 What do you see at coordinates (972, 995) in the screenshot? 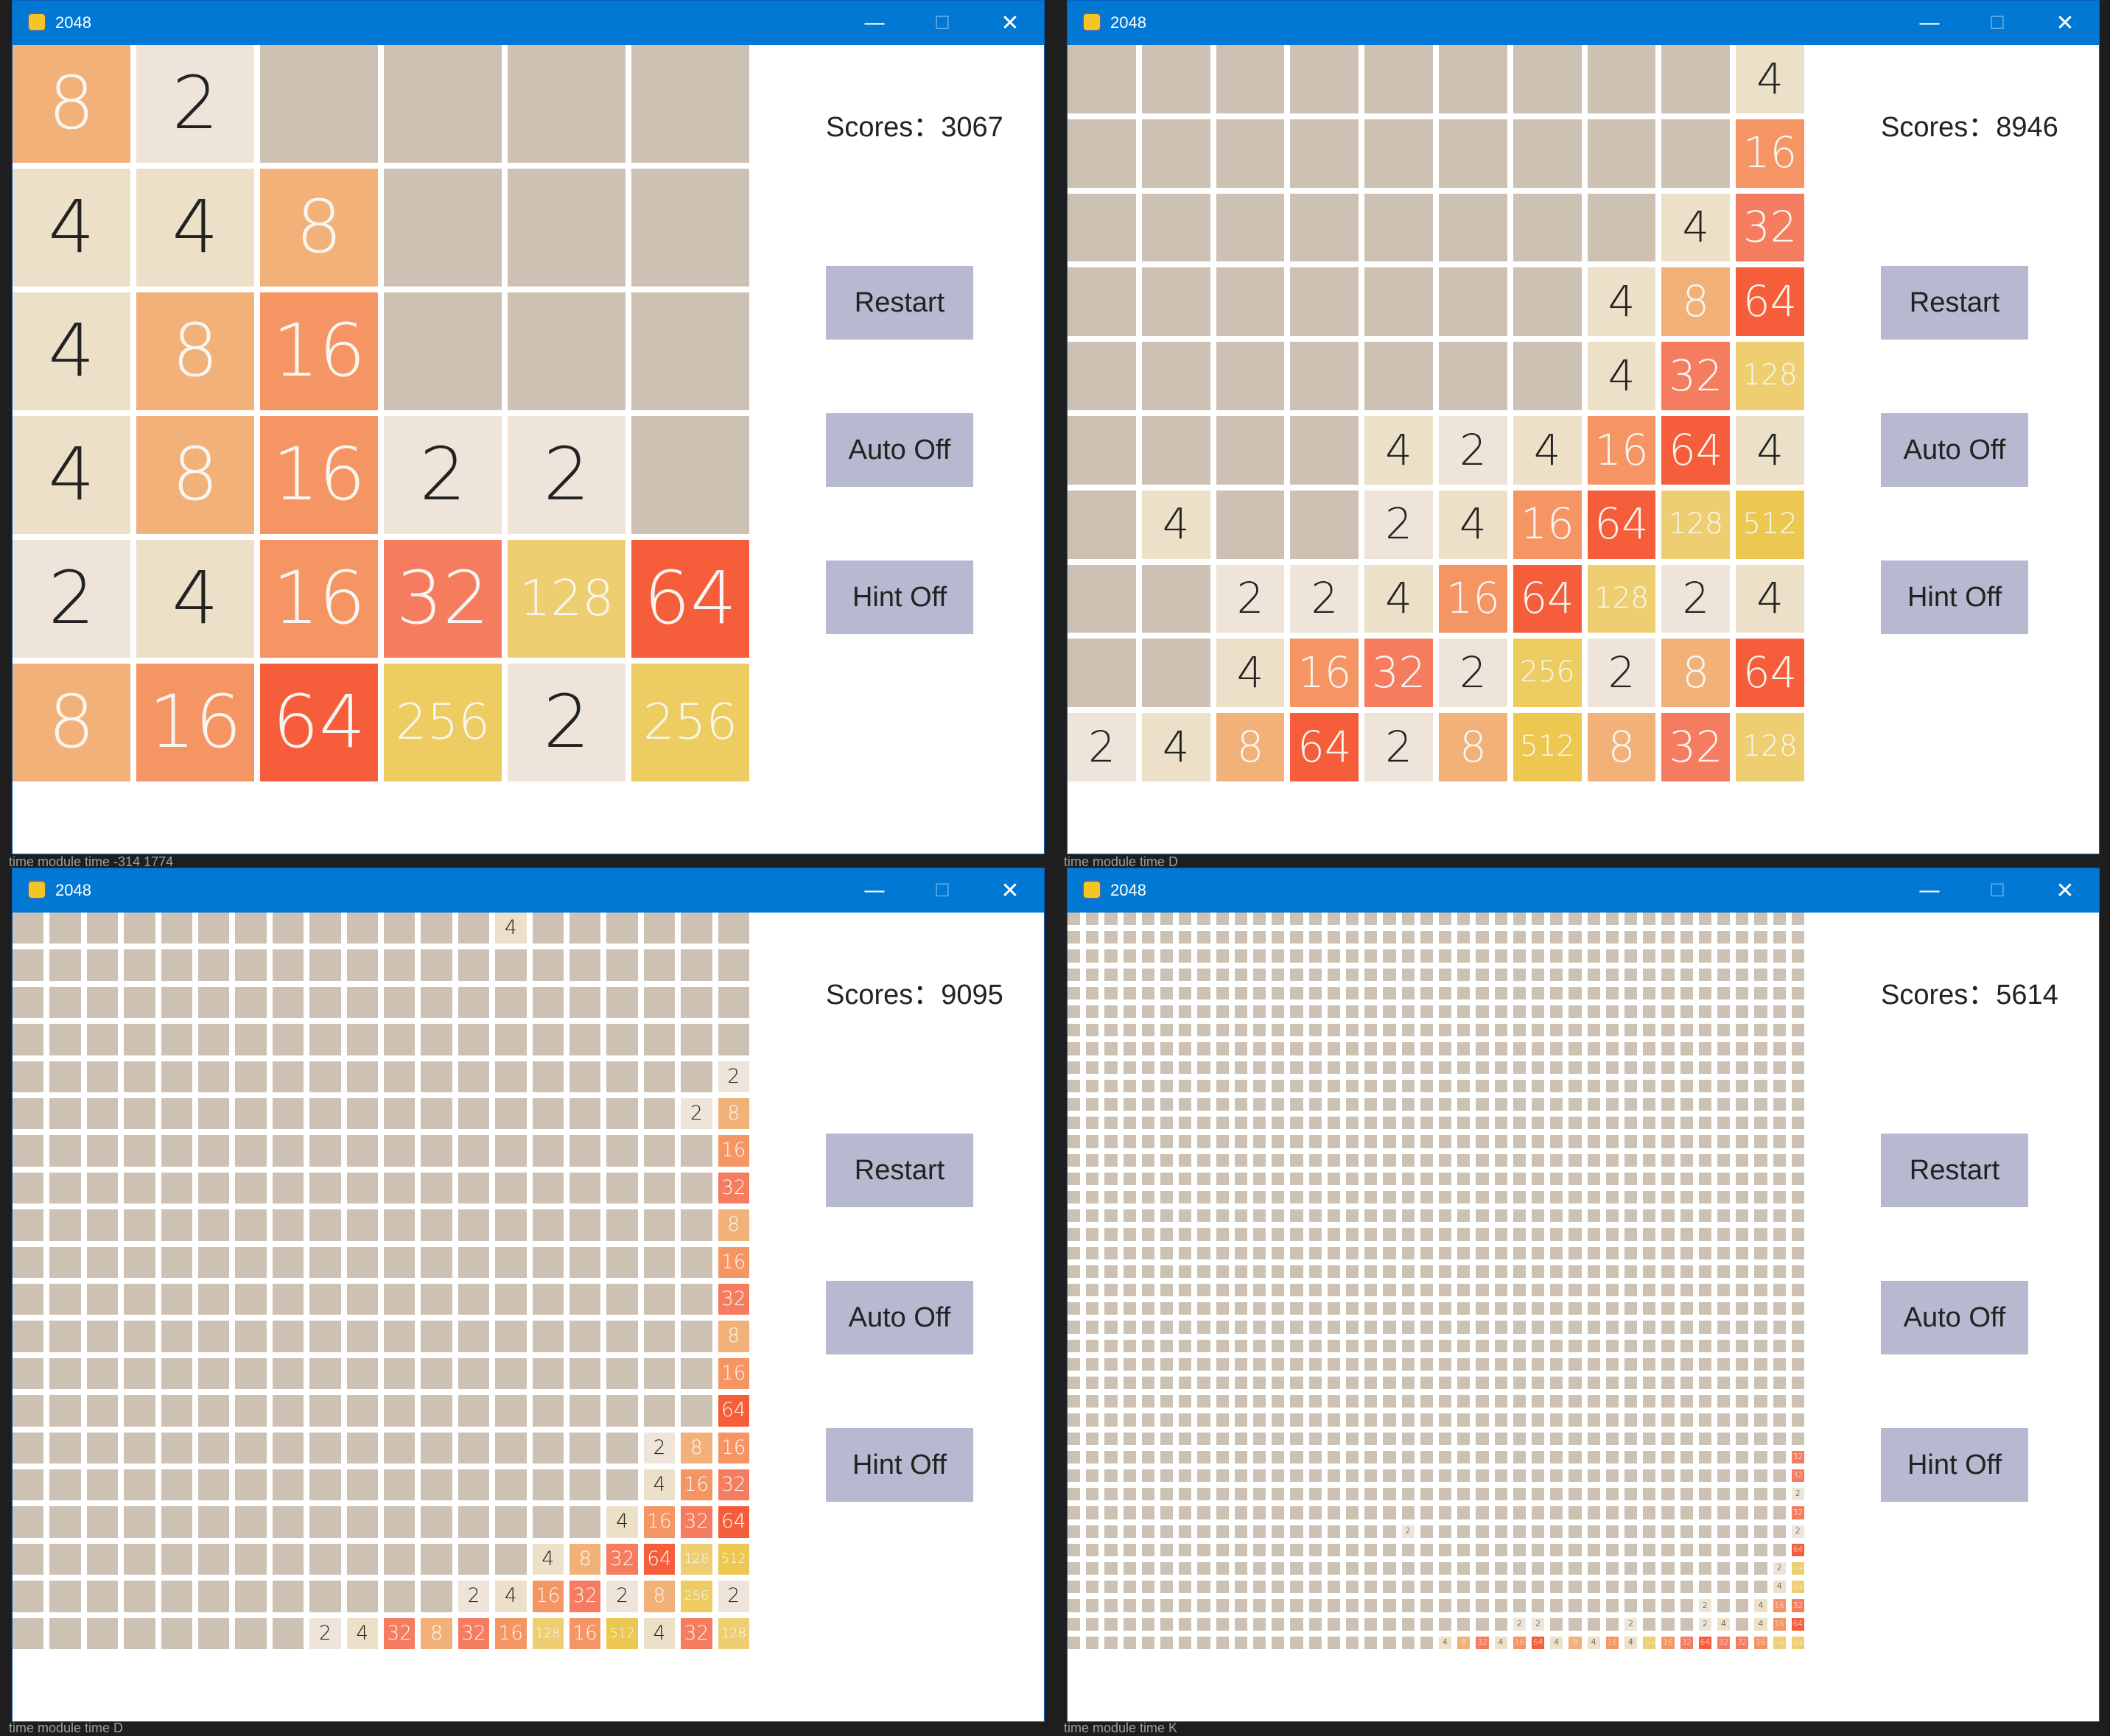
I see `score-value: 9095` at bounding box center [972, 995].